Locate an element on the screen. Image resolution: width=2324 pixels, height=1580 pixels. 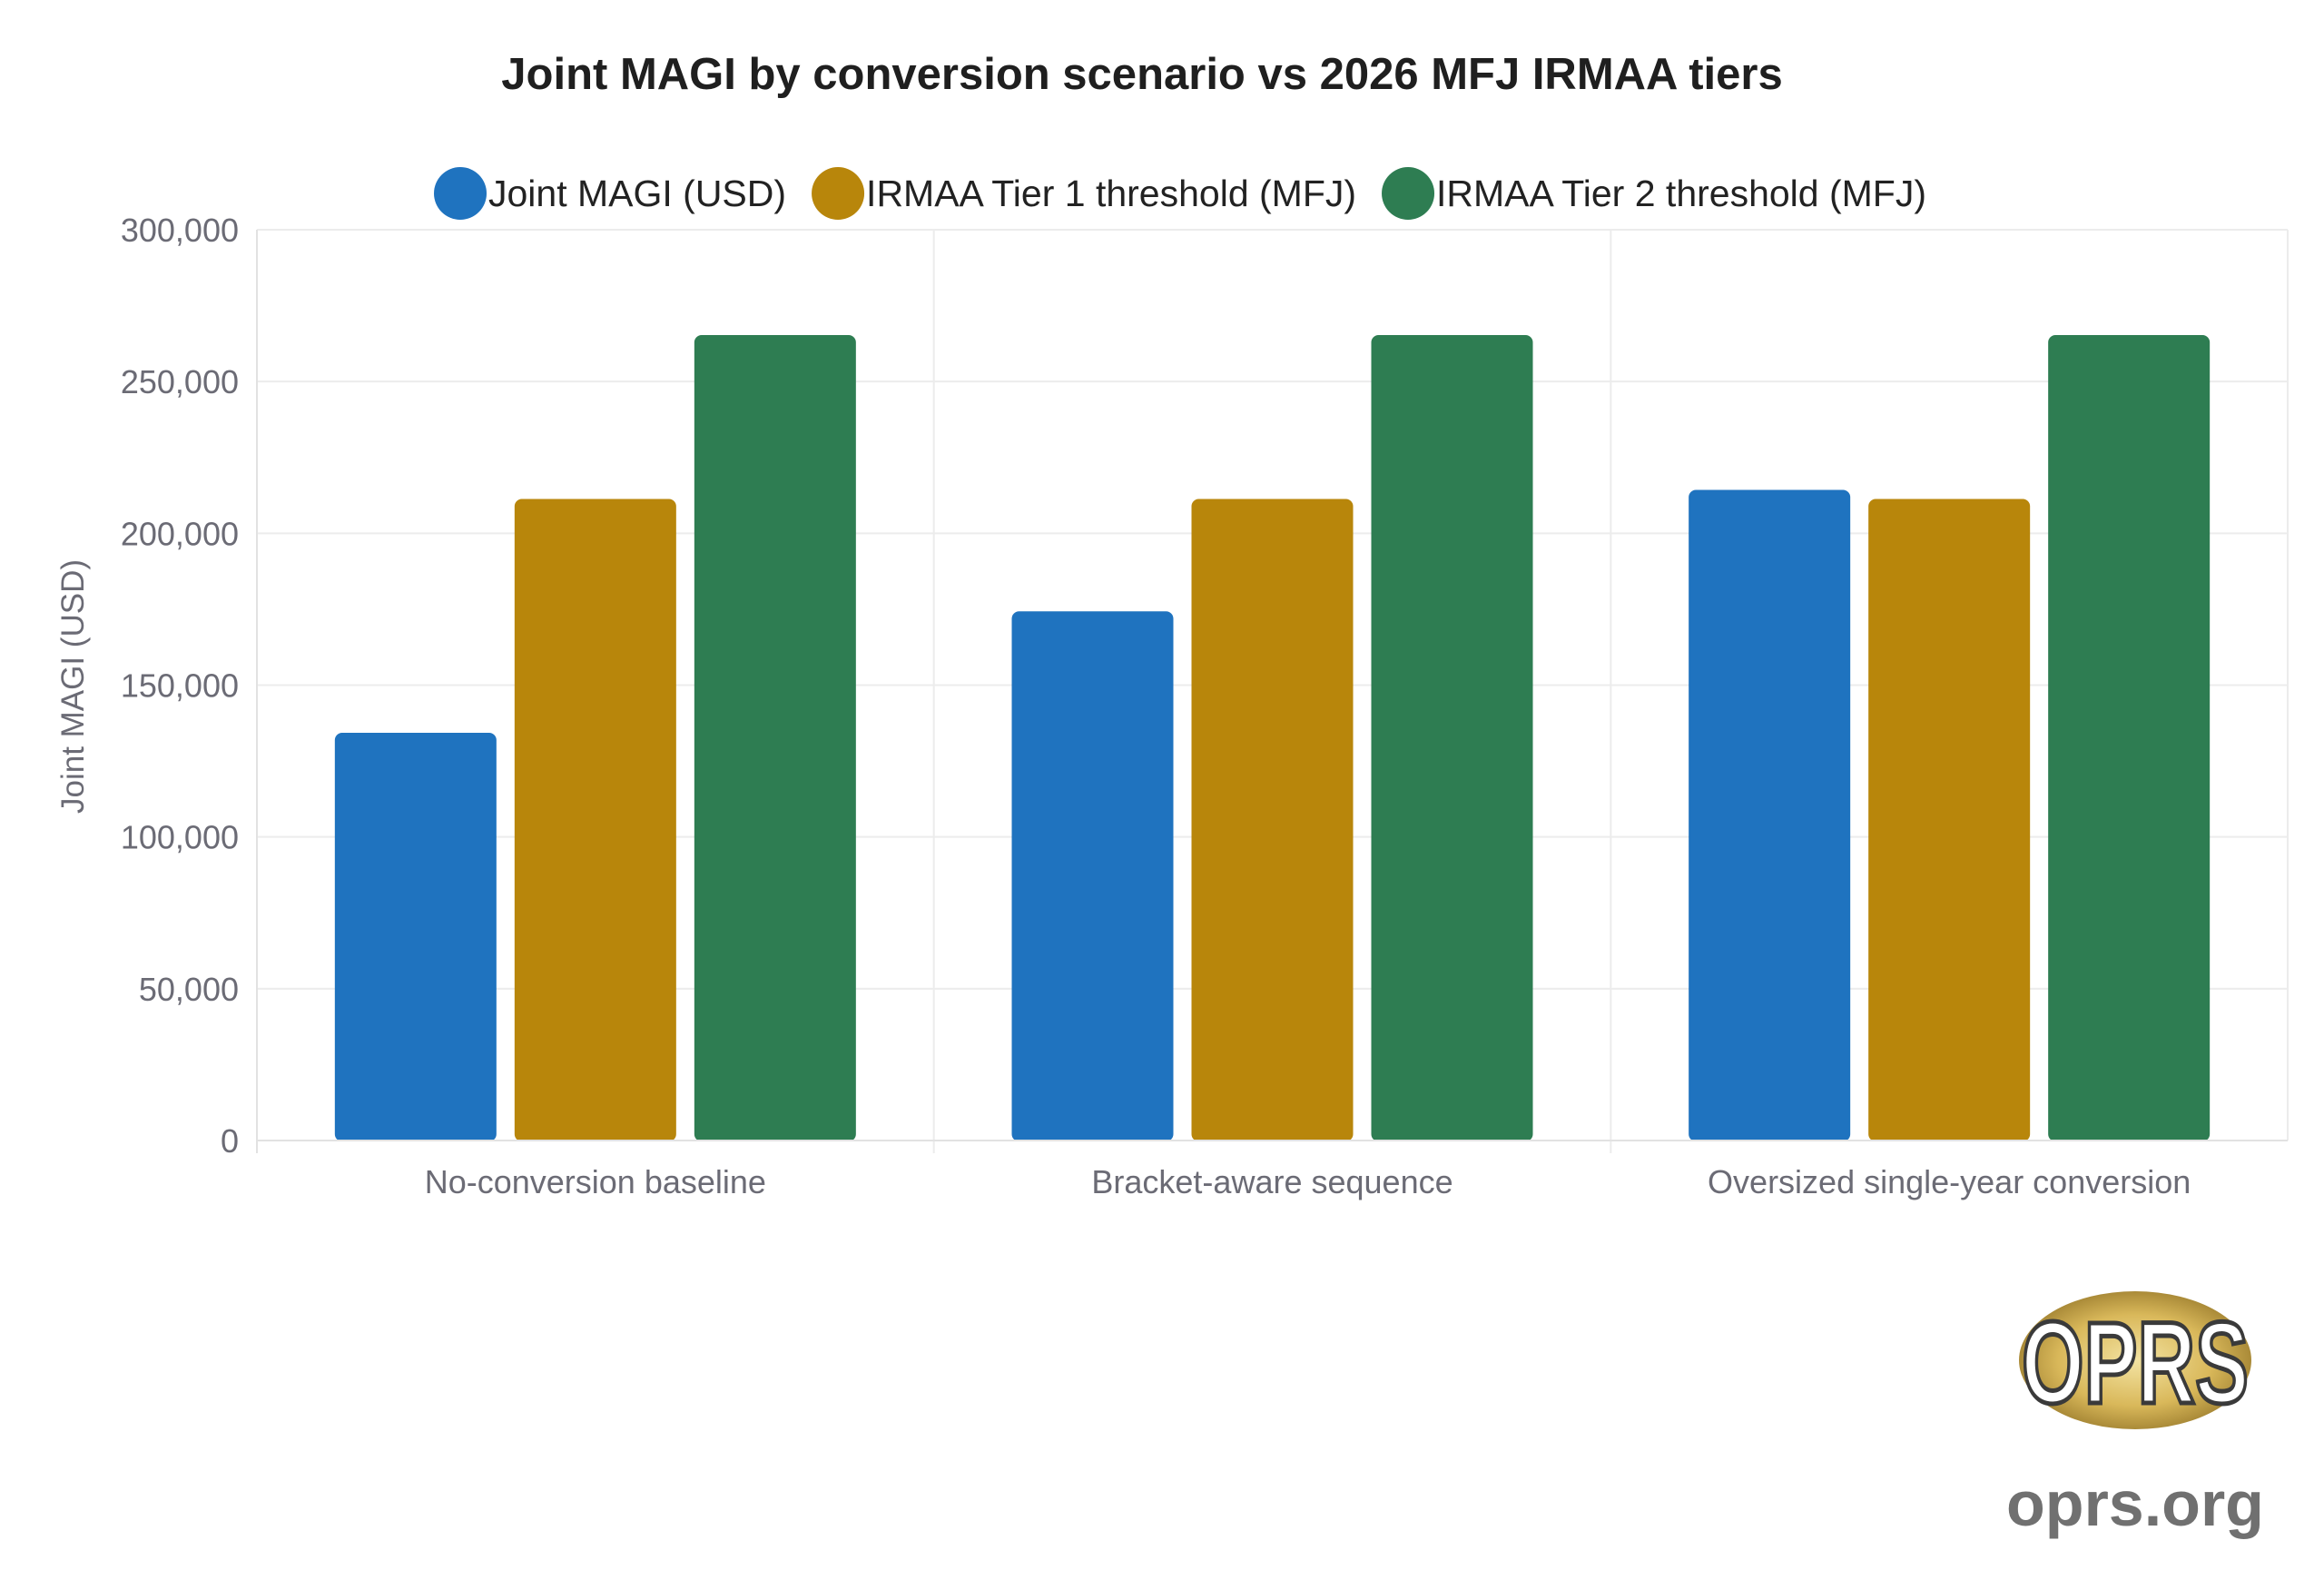
watermark: OPRS oprs.org is located at coordinates (2135, 1415).